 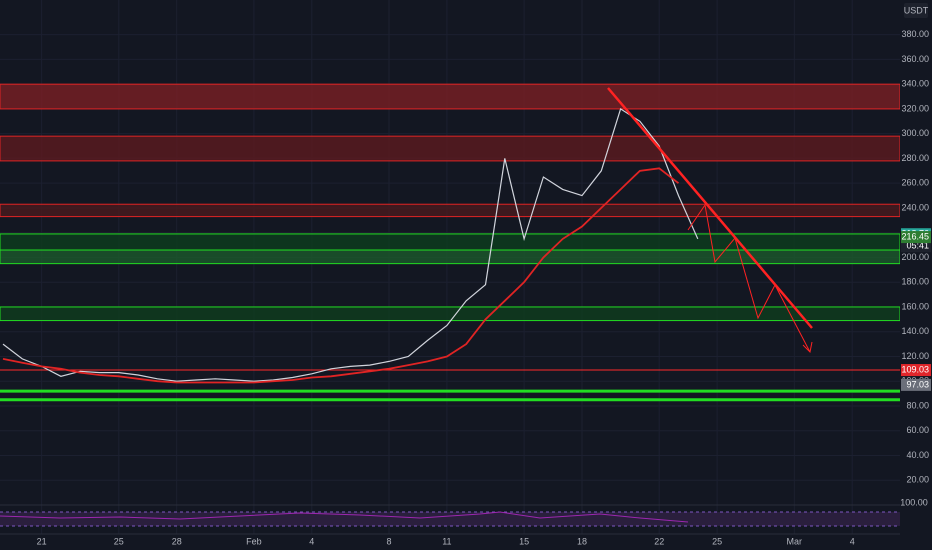 What do you see at coordinates (446, 541) in the screenshot?
I see `x-tick-label: 11` at bounding box center [446, 541].